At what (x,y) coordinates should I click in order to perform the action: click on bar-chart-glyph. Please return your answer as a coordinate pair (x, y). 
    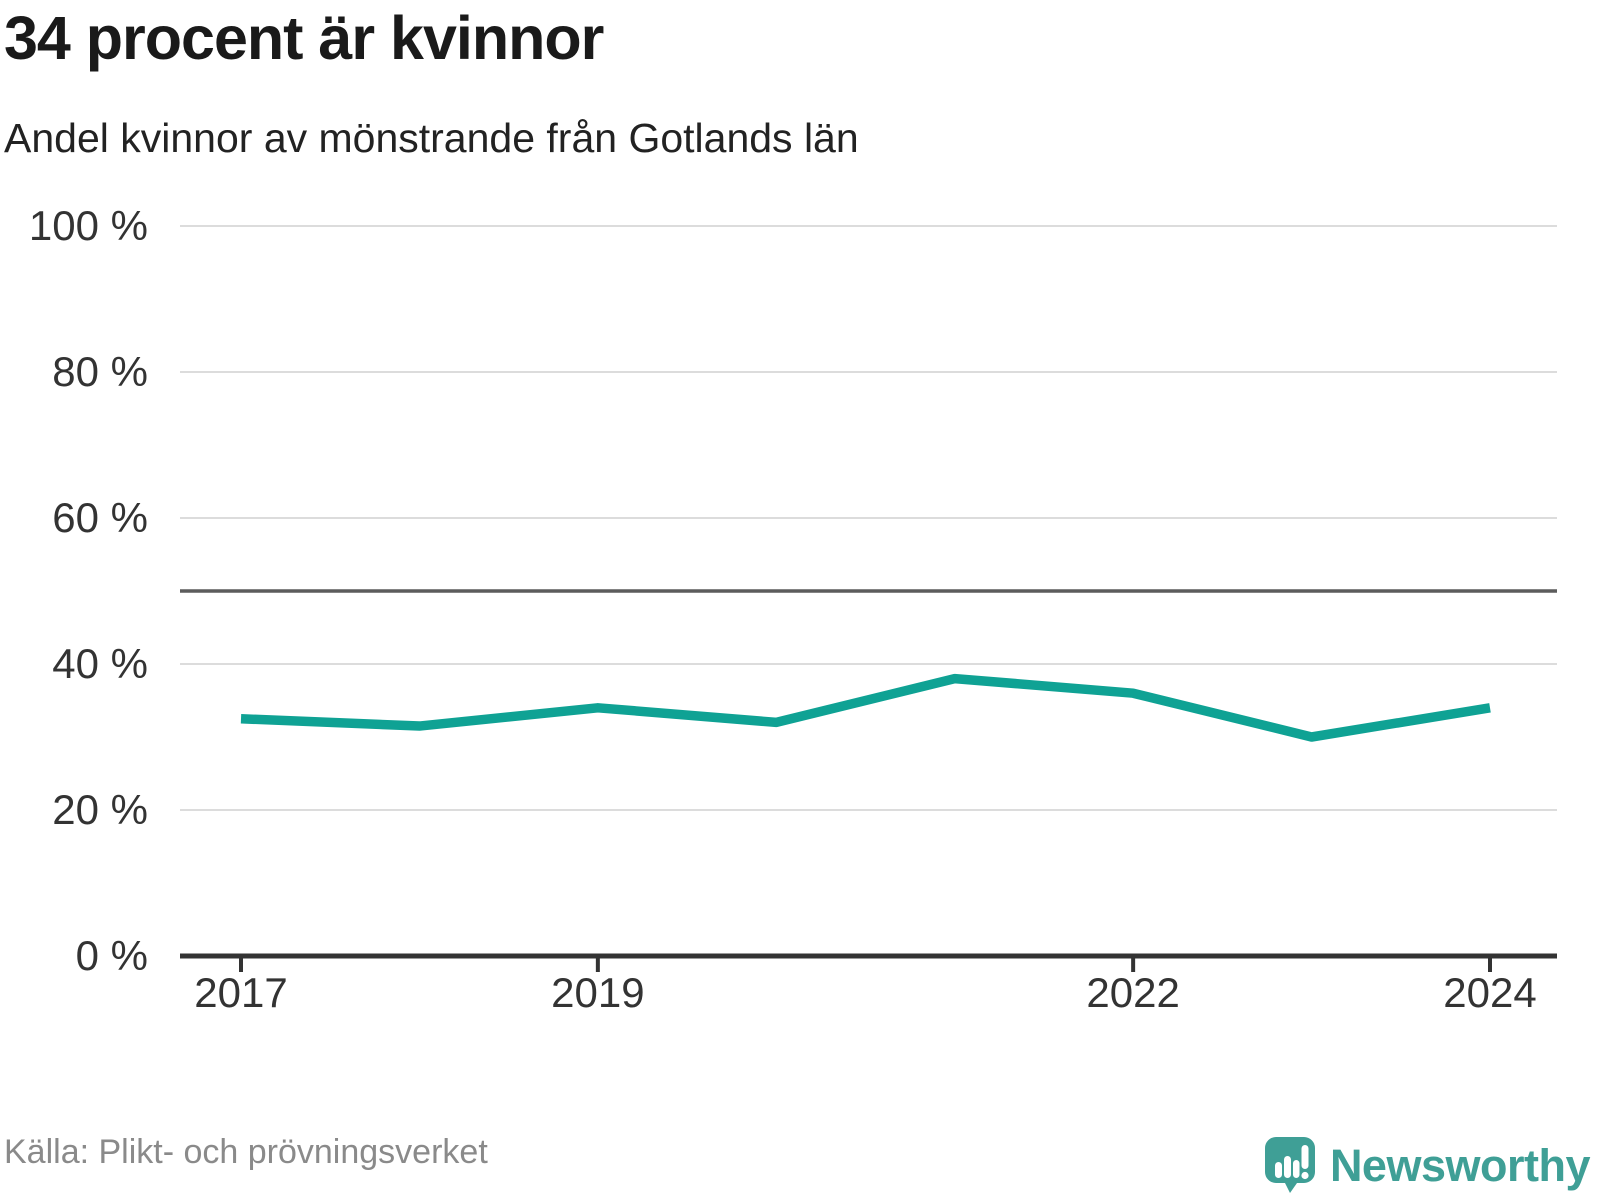
    Looking at the image, I should click on (1291, 1162).